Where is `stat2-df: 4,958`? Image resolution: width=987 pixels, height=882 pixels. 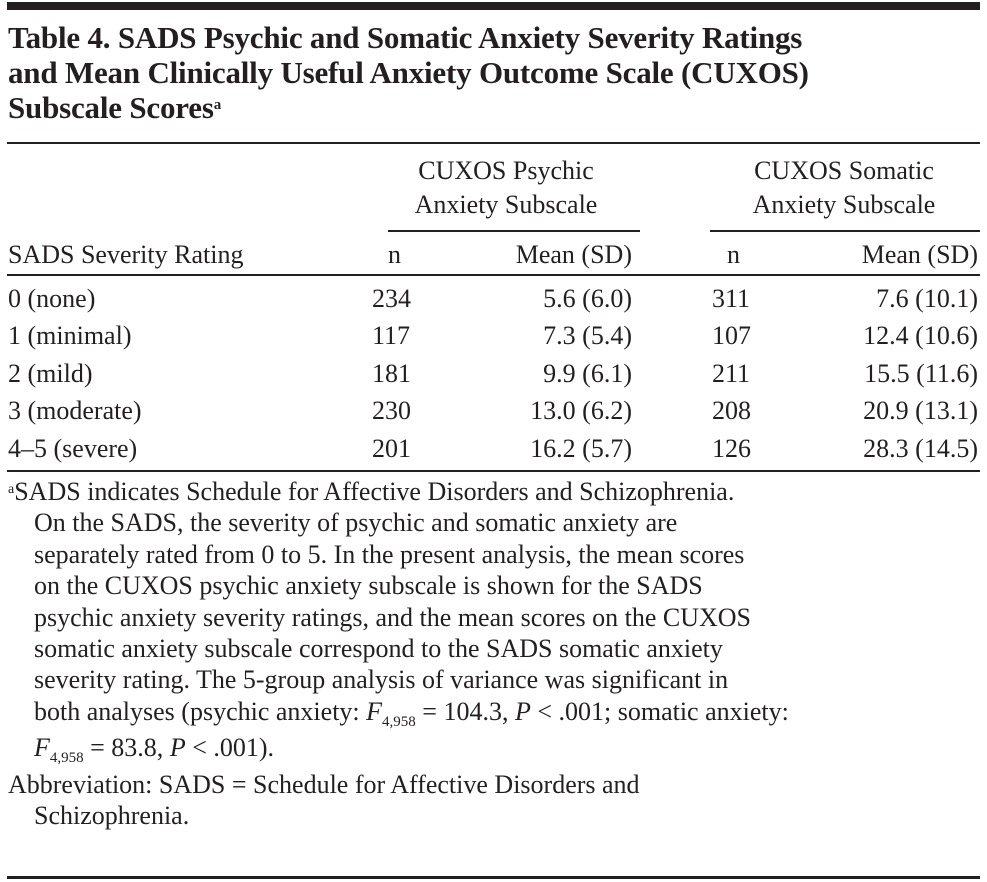 stat2-df: 4,958 is located at coordinates (66, 758).